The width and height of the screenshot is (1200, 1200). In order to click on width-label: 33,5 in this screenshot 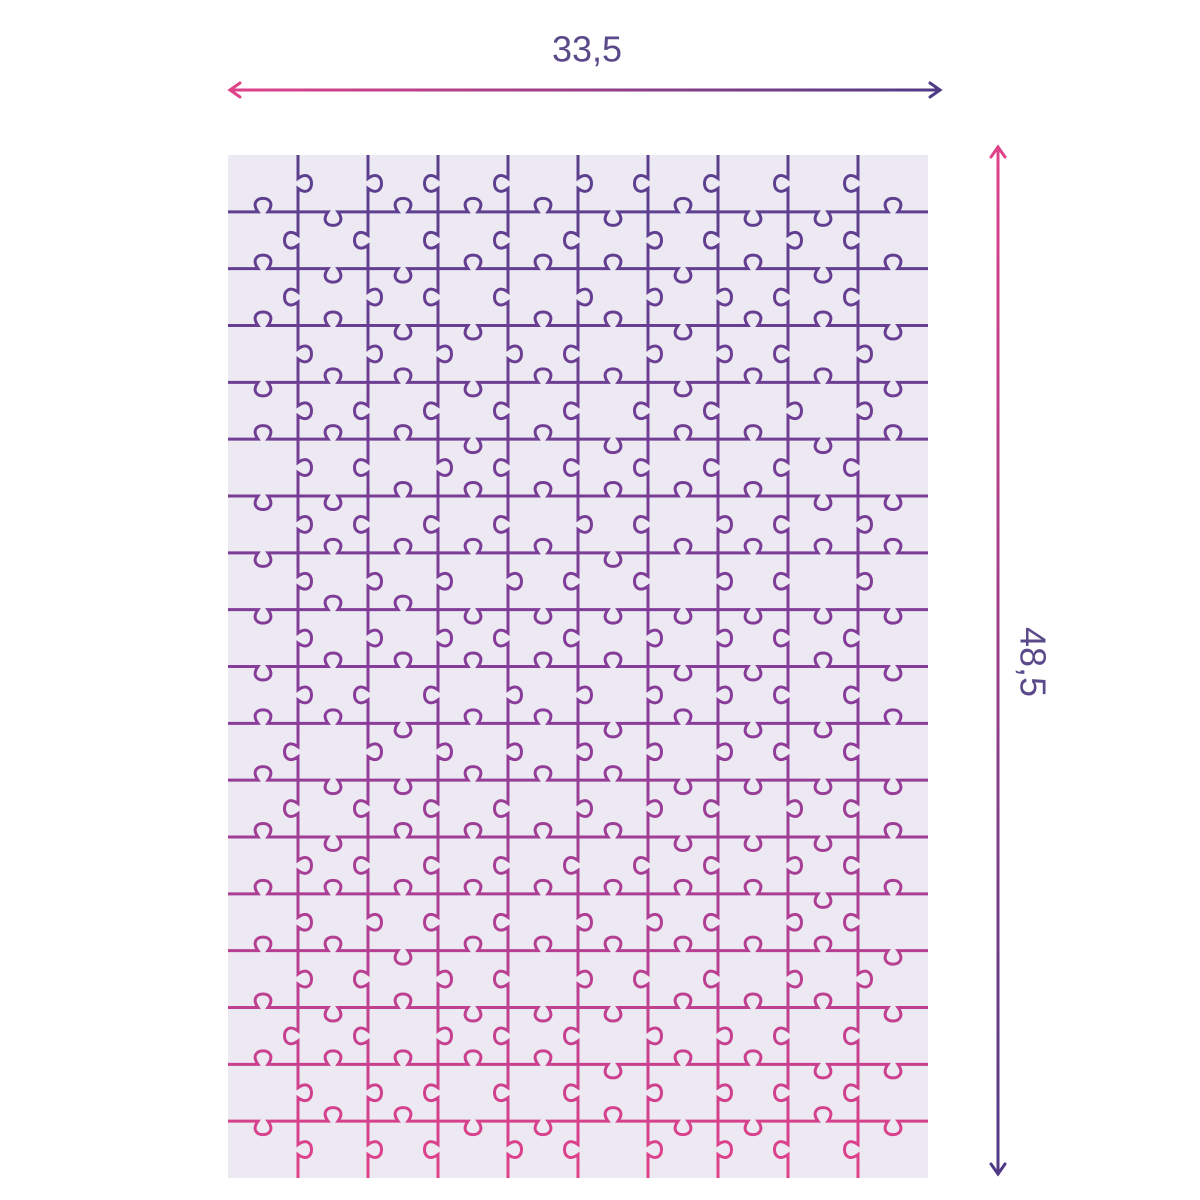, I will do `click(587, 49)`.